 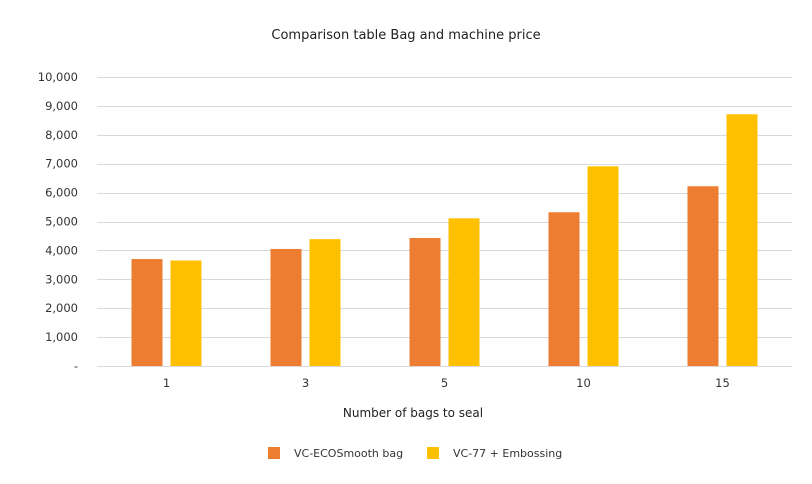 I want to click on legend-label: VC-77 + Embossing, so click(x=507, y=453).